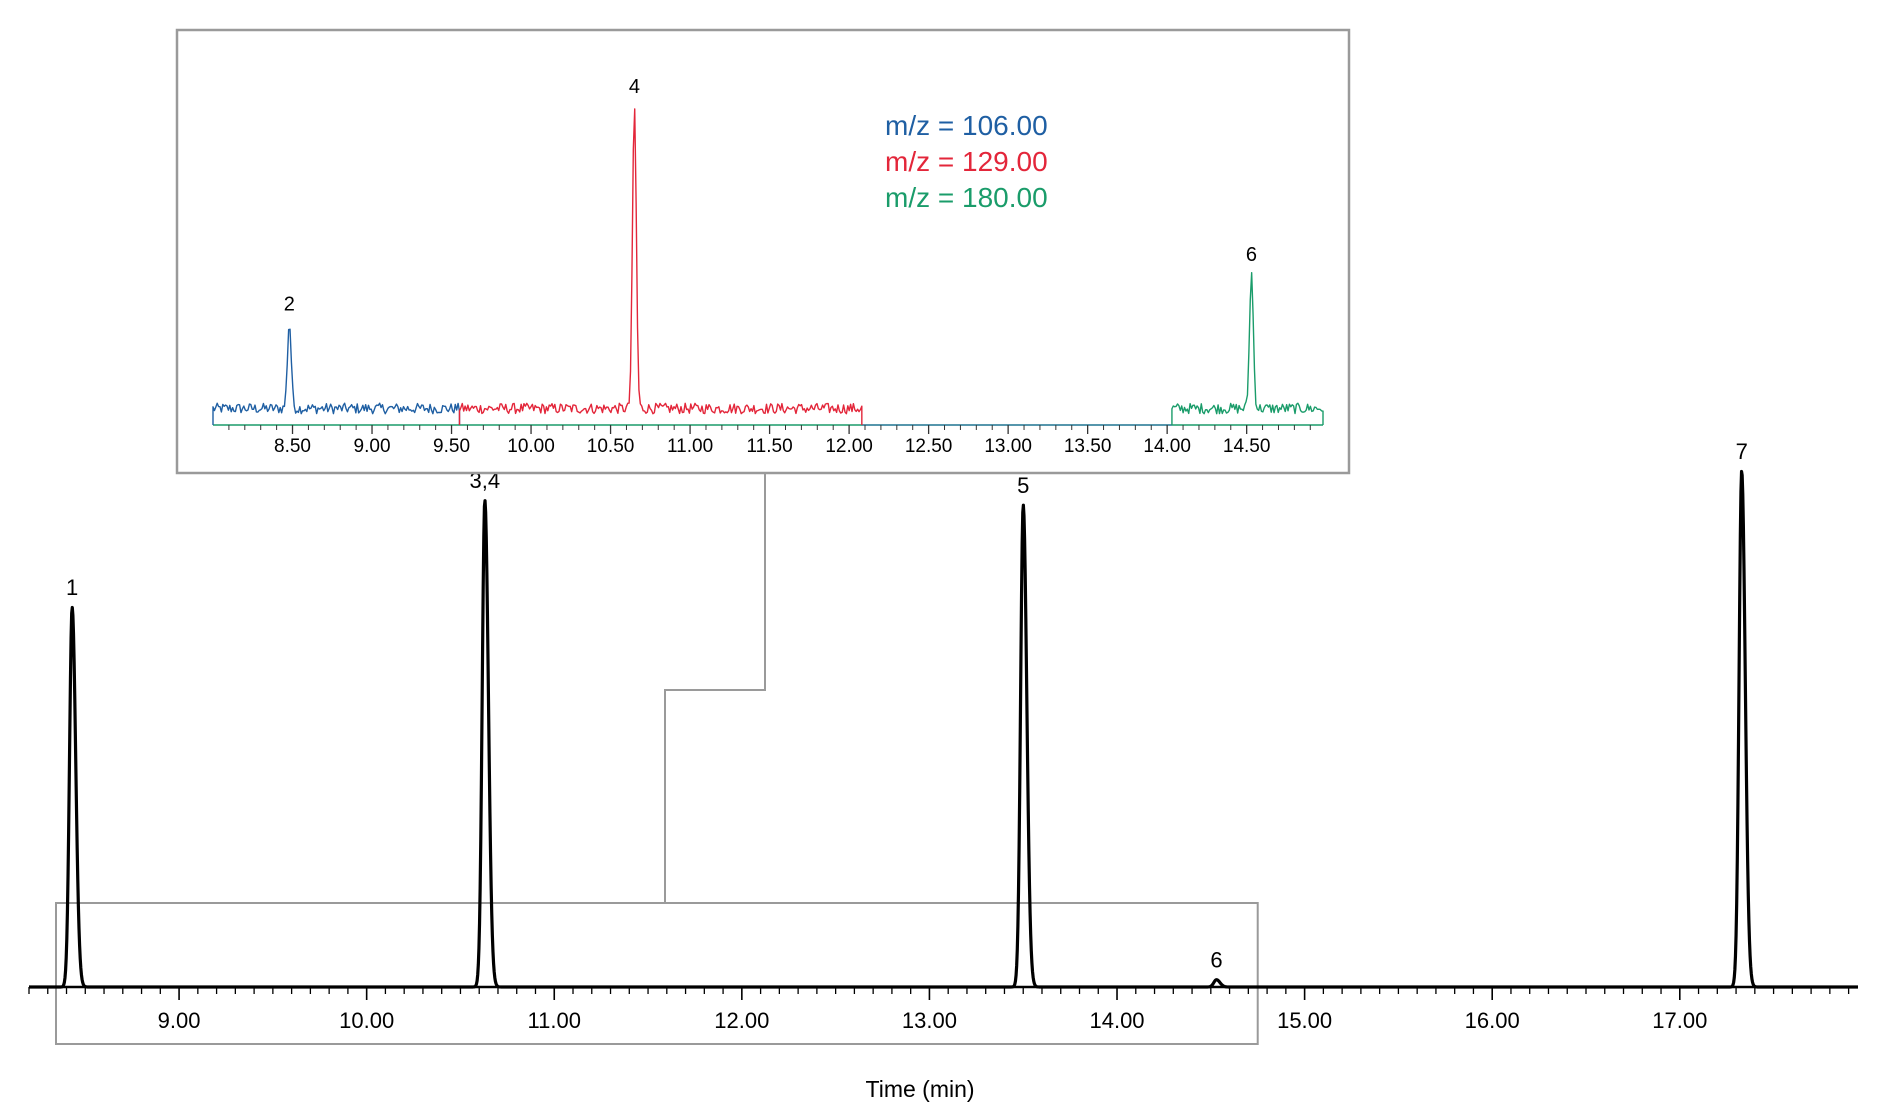  Describe the element at coordinates (929, 1020) in the screenshot. I see `x-tick-label: 13.00` at that location.